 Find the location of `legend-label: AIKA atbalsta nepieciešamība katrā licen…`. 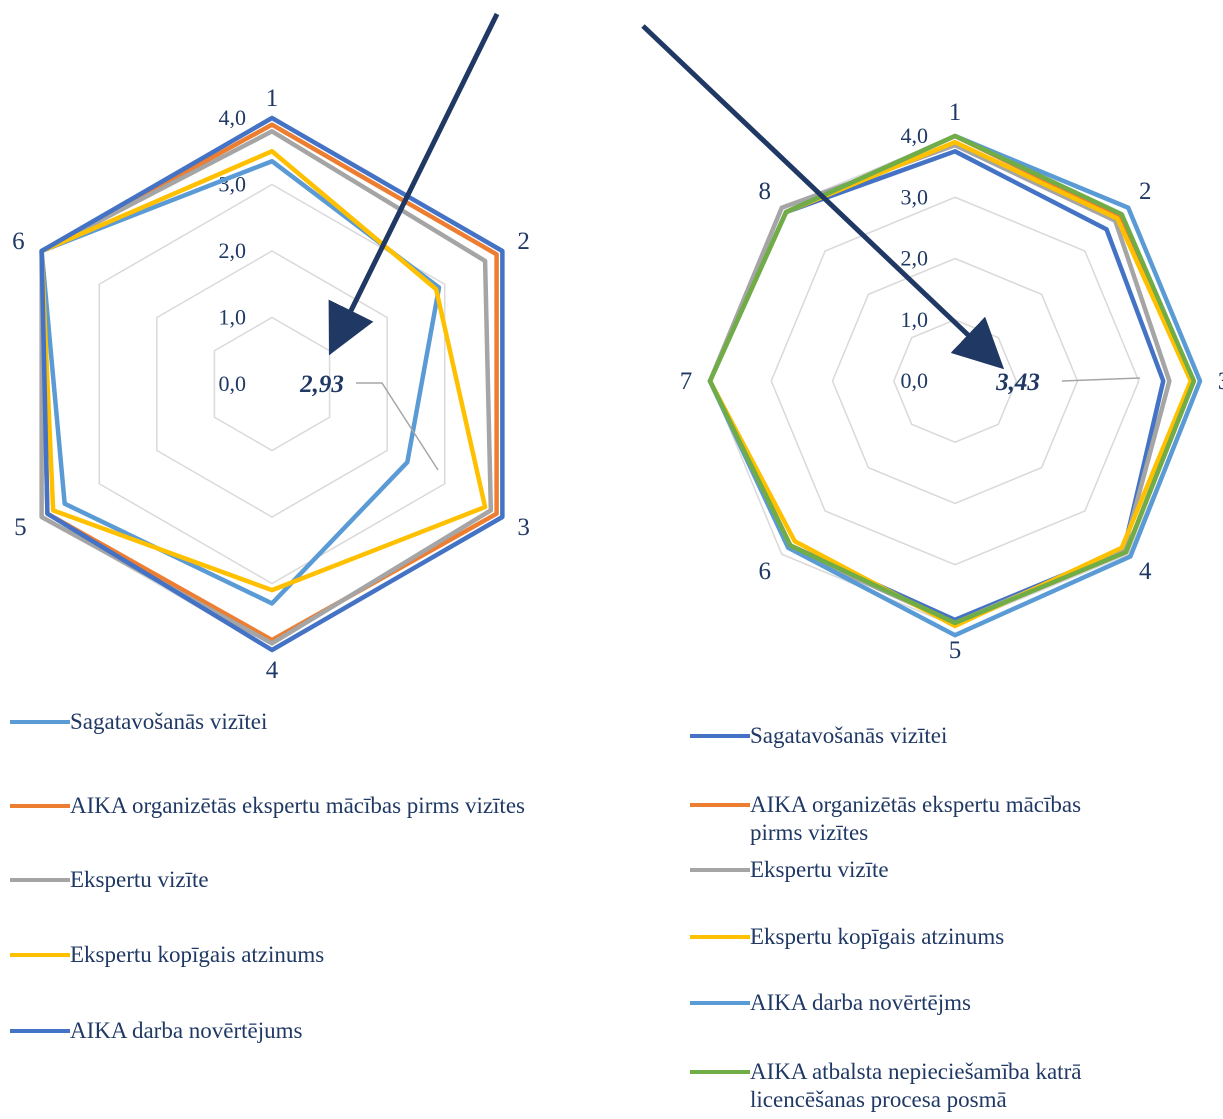

legend-label: AIKA atbalsta nepieciešamība katrā licen… is located at coordinates (916, 1085).